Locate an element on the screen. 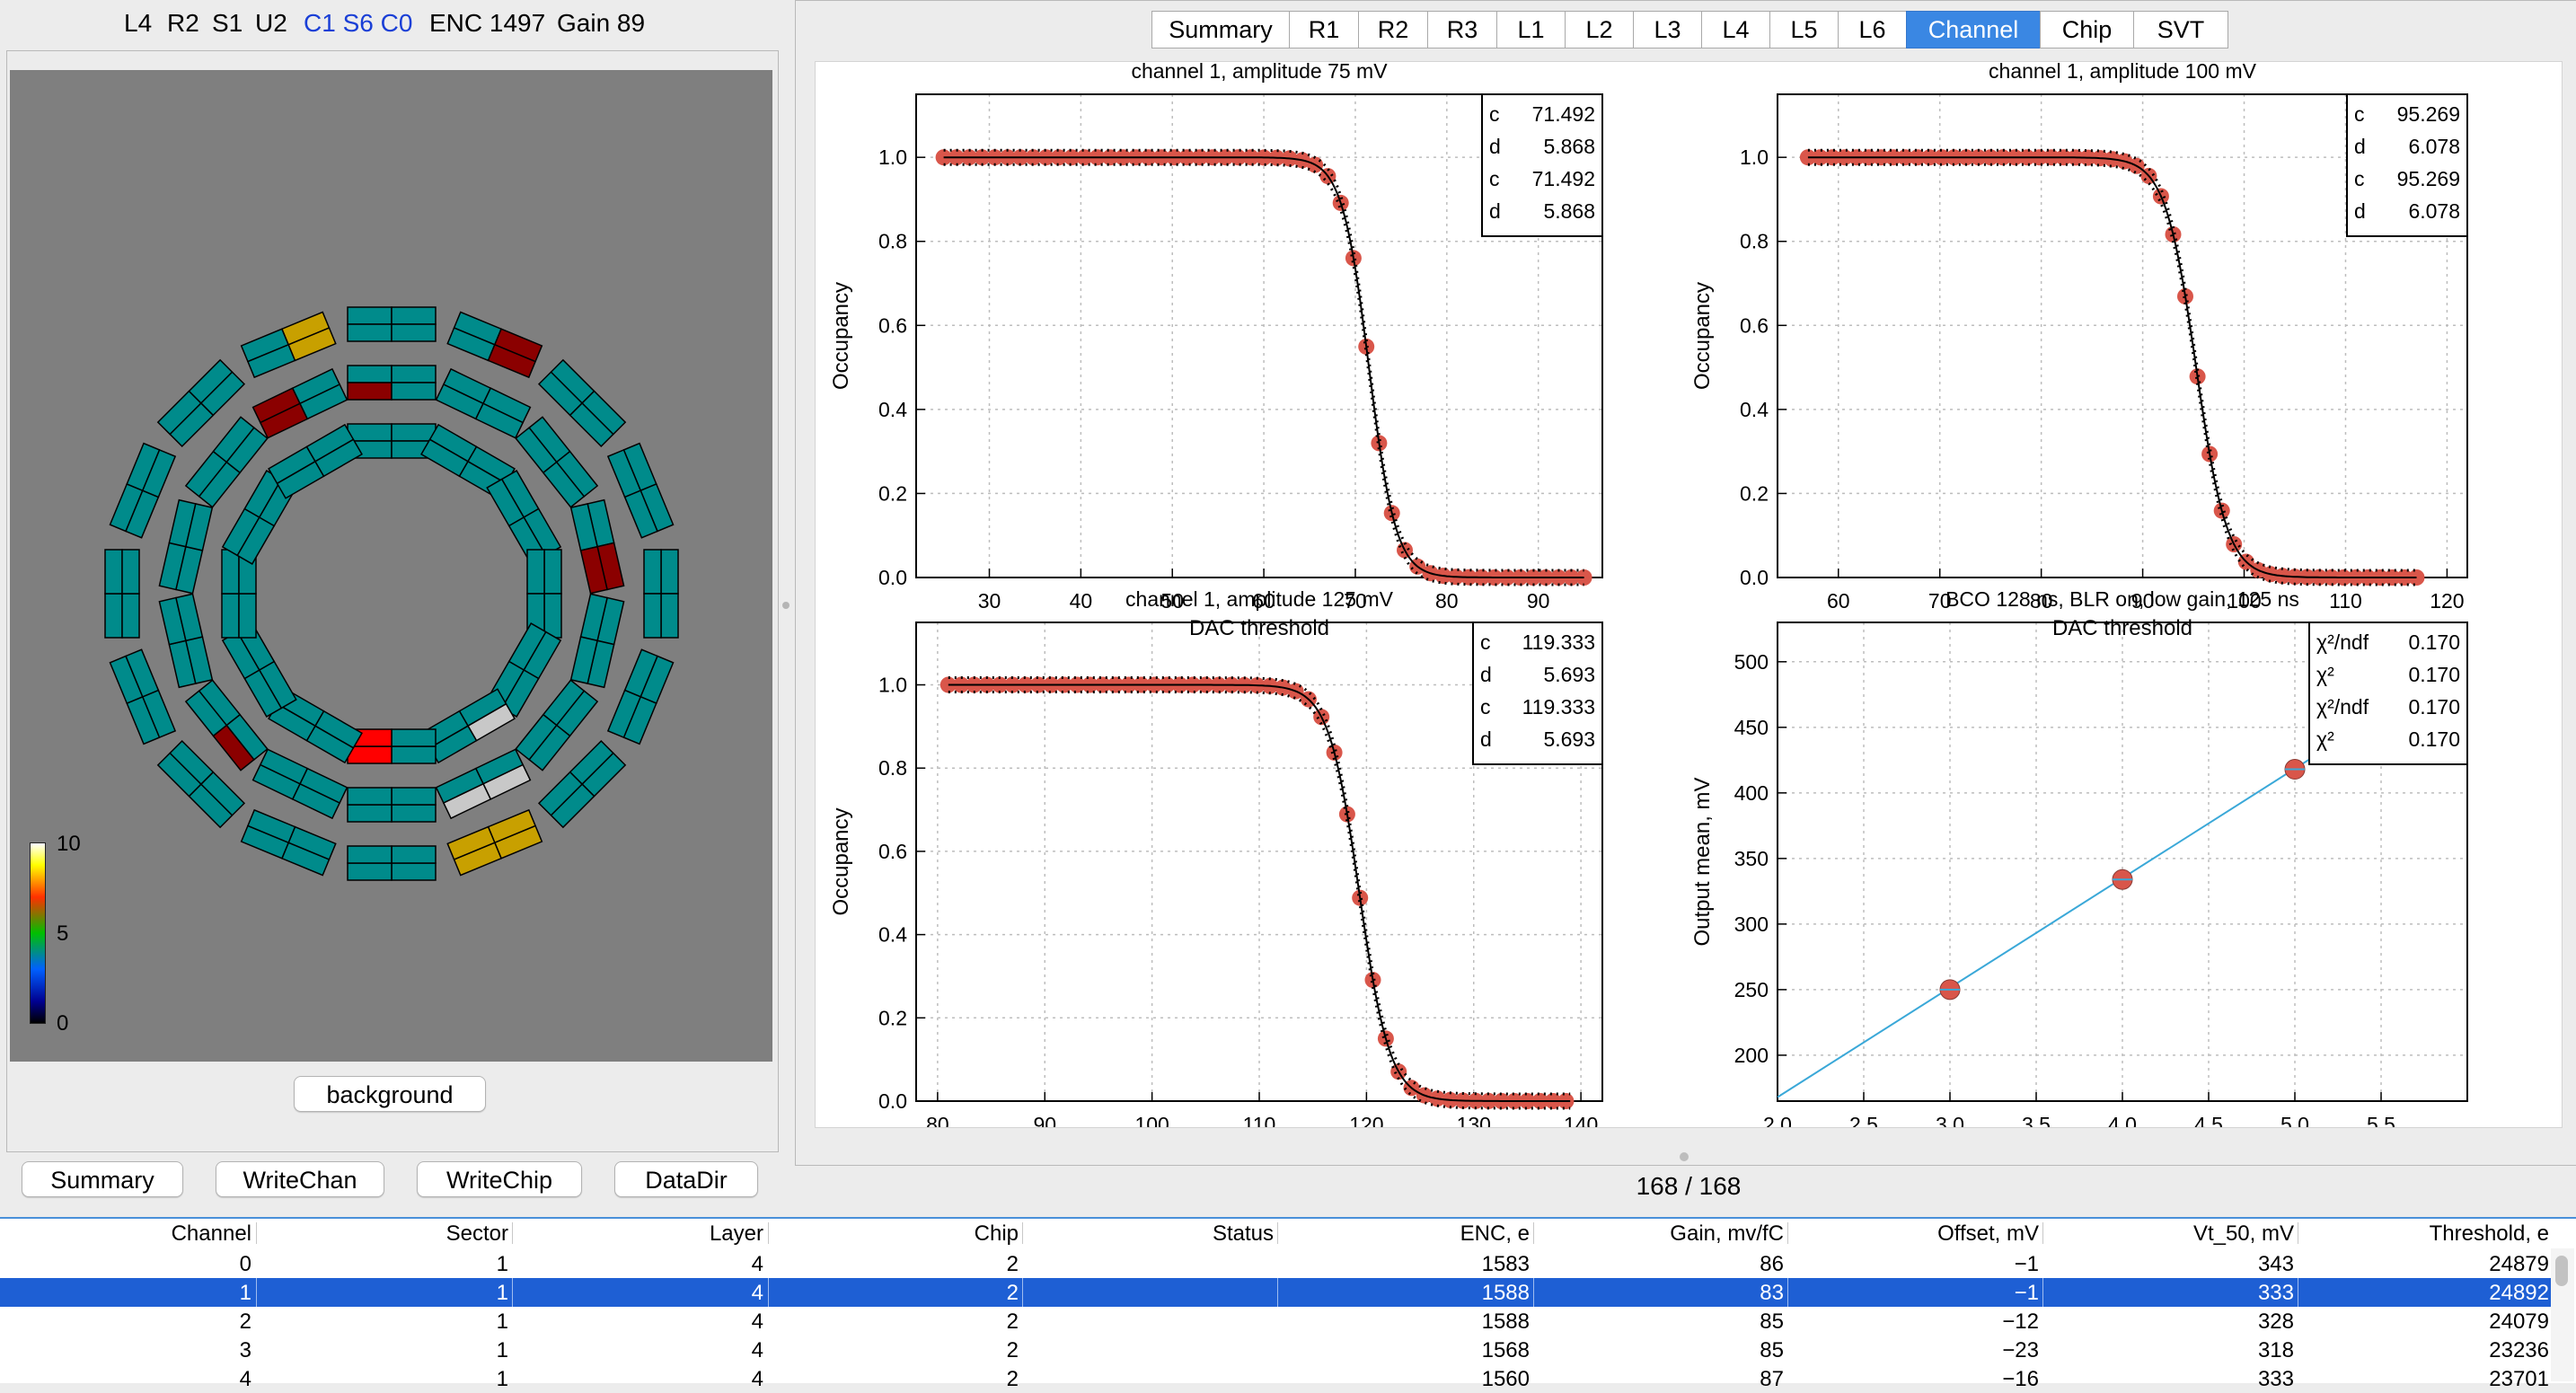 This screenshot has height=1393, width=2576. x-tick-label: 100 is located at coordinates (2244, 601).